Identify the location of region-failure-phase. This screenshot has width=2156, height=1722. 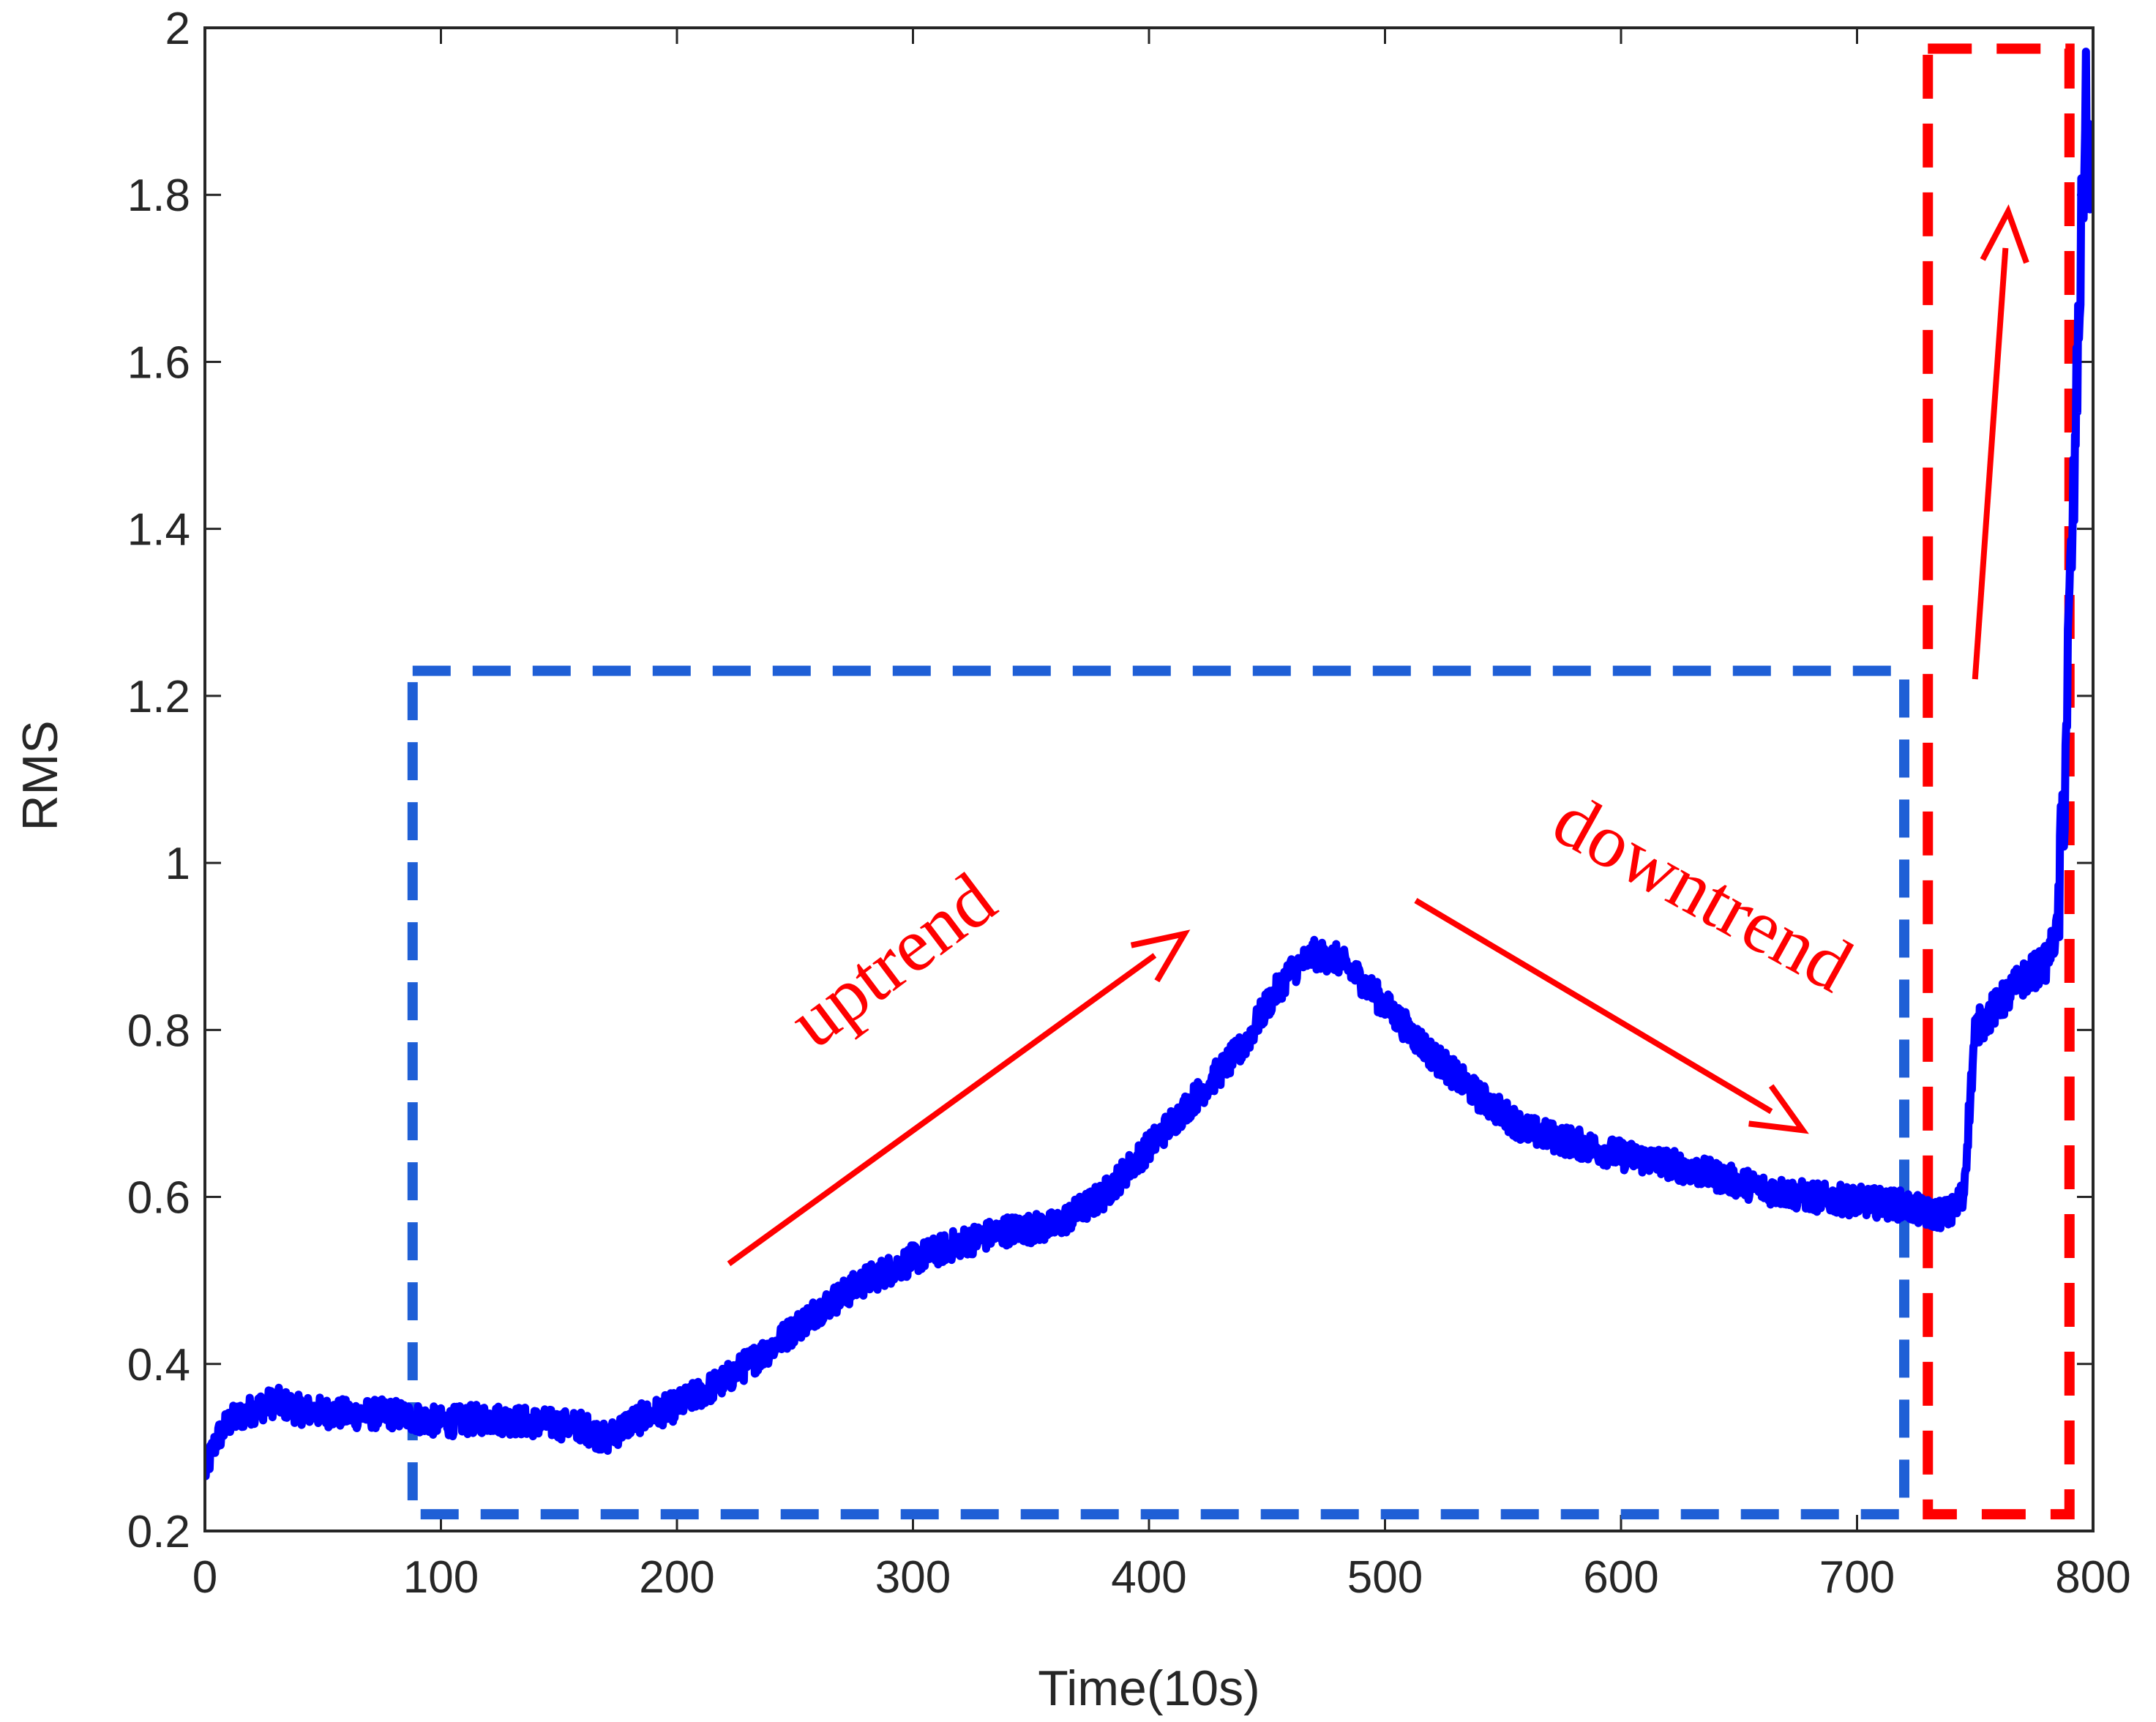
(1999, 781).